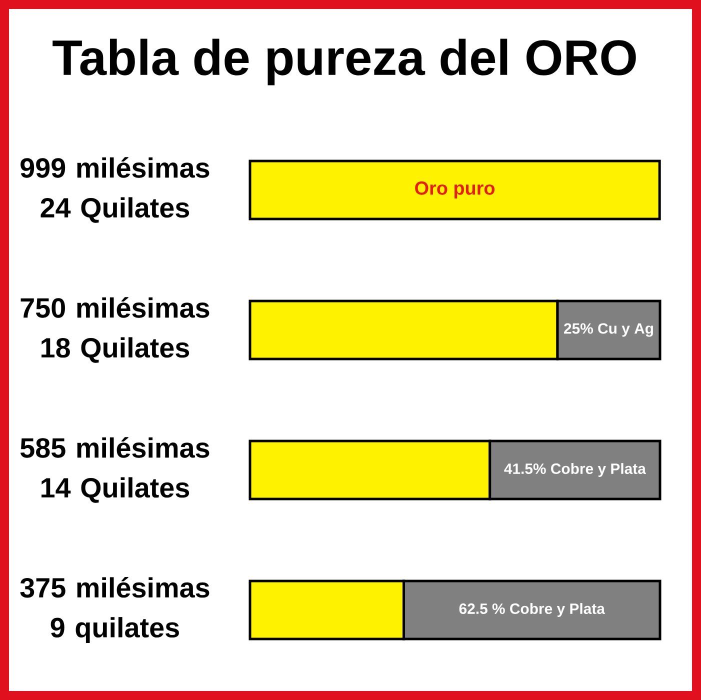 The image size is (701, 700). What do you see at coordinates (115, 330) in the screenshot?
I see `y-tick-label: 750 milésimas 18 Quilates` at bounding box center [115, 330].